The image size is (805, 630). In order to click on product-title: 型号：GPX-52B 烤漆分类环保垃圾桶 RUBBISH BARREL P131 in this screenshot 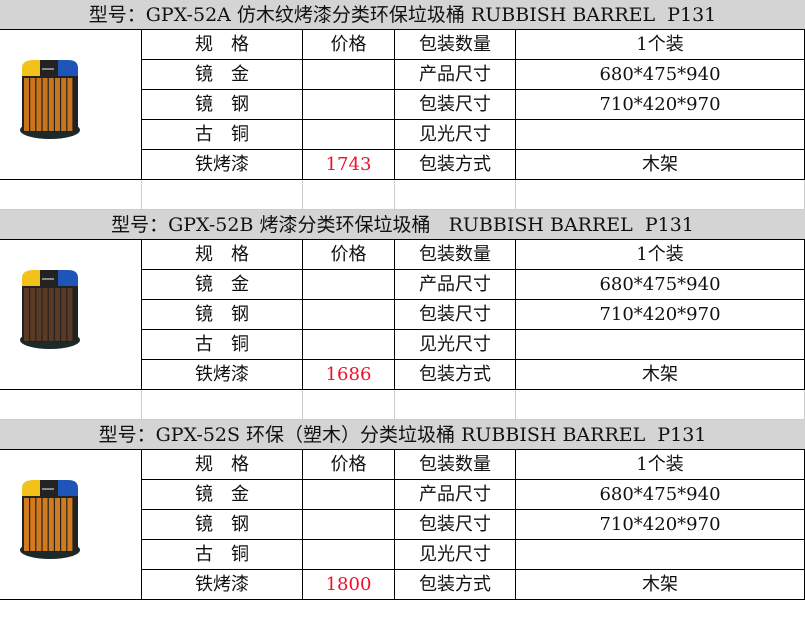, I will do `click(402, 225)`.